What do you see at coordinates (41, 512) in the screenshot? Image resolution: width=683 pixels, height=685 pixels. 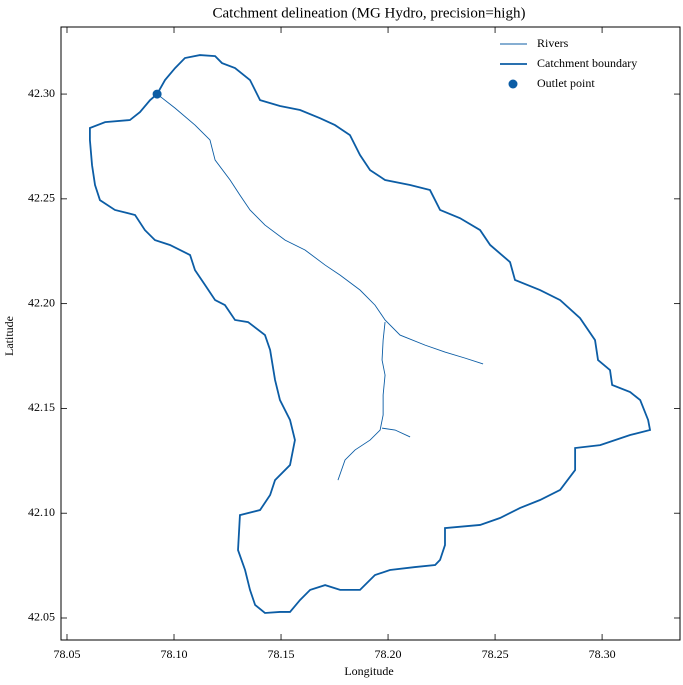 I see `y-tick-label: 42.10` at bounding box center [41, 512].